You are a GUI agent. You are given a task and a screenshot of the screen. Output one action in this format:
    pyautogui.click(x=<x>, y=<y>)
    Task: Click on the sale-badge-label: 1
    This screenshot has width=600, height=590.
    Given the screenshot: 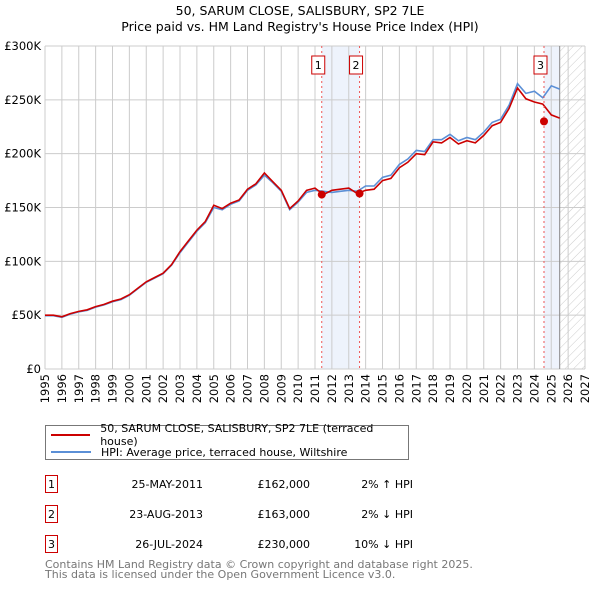 What is the action you would take?
    pyautogui.click(x=318, y=65)
    